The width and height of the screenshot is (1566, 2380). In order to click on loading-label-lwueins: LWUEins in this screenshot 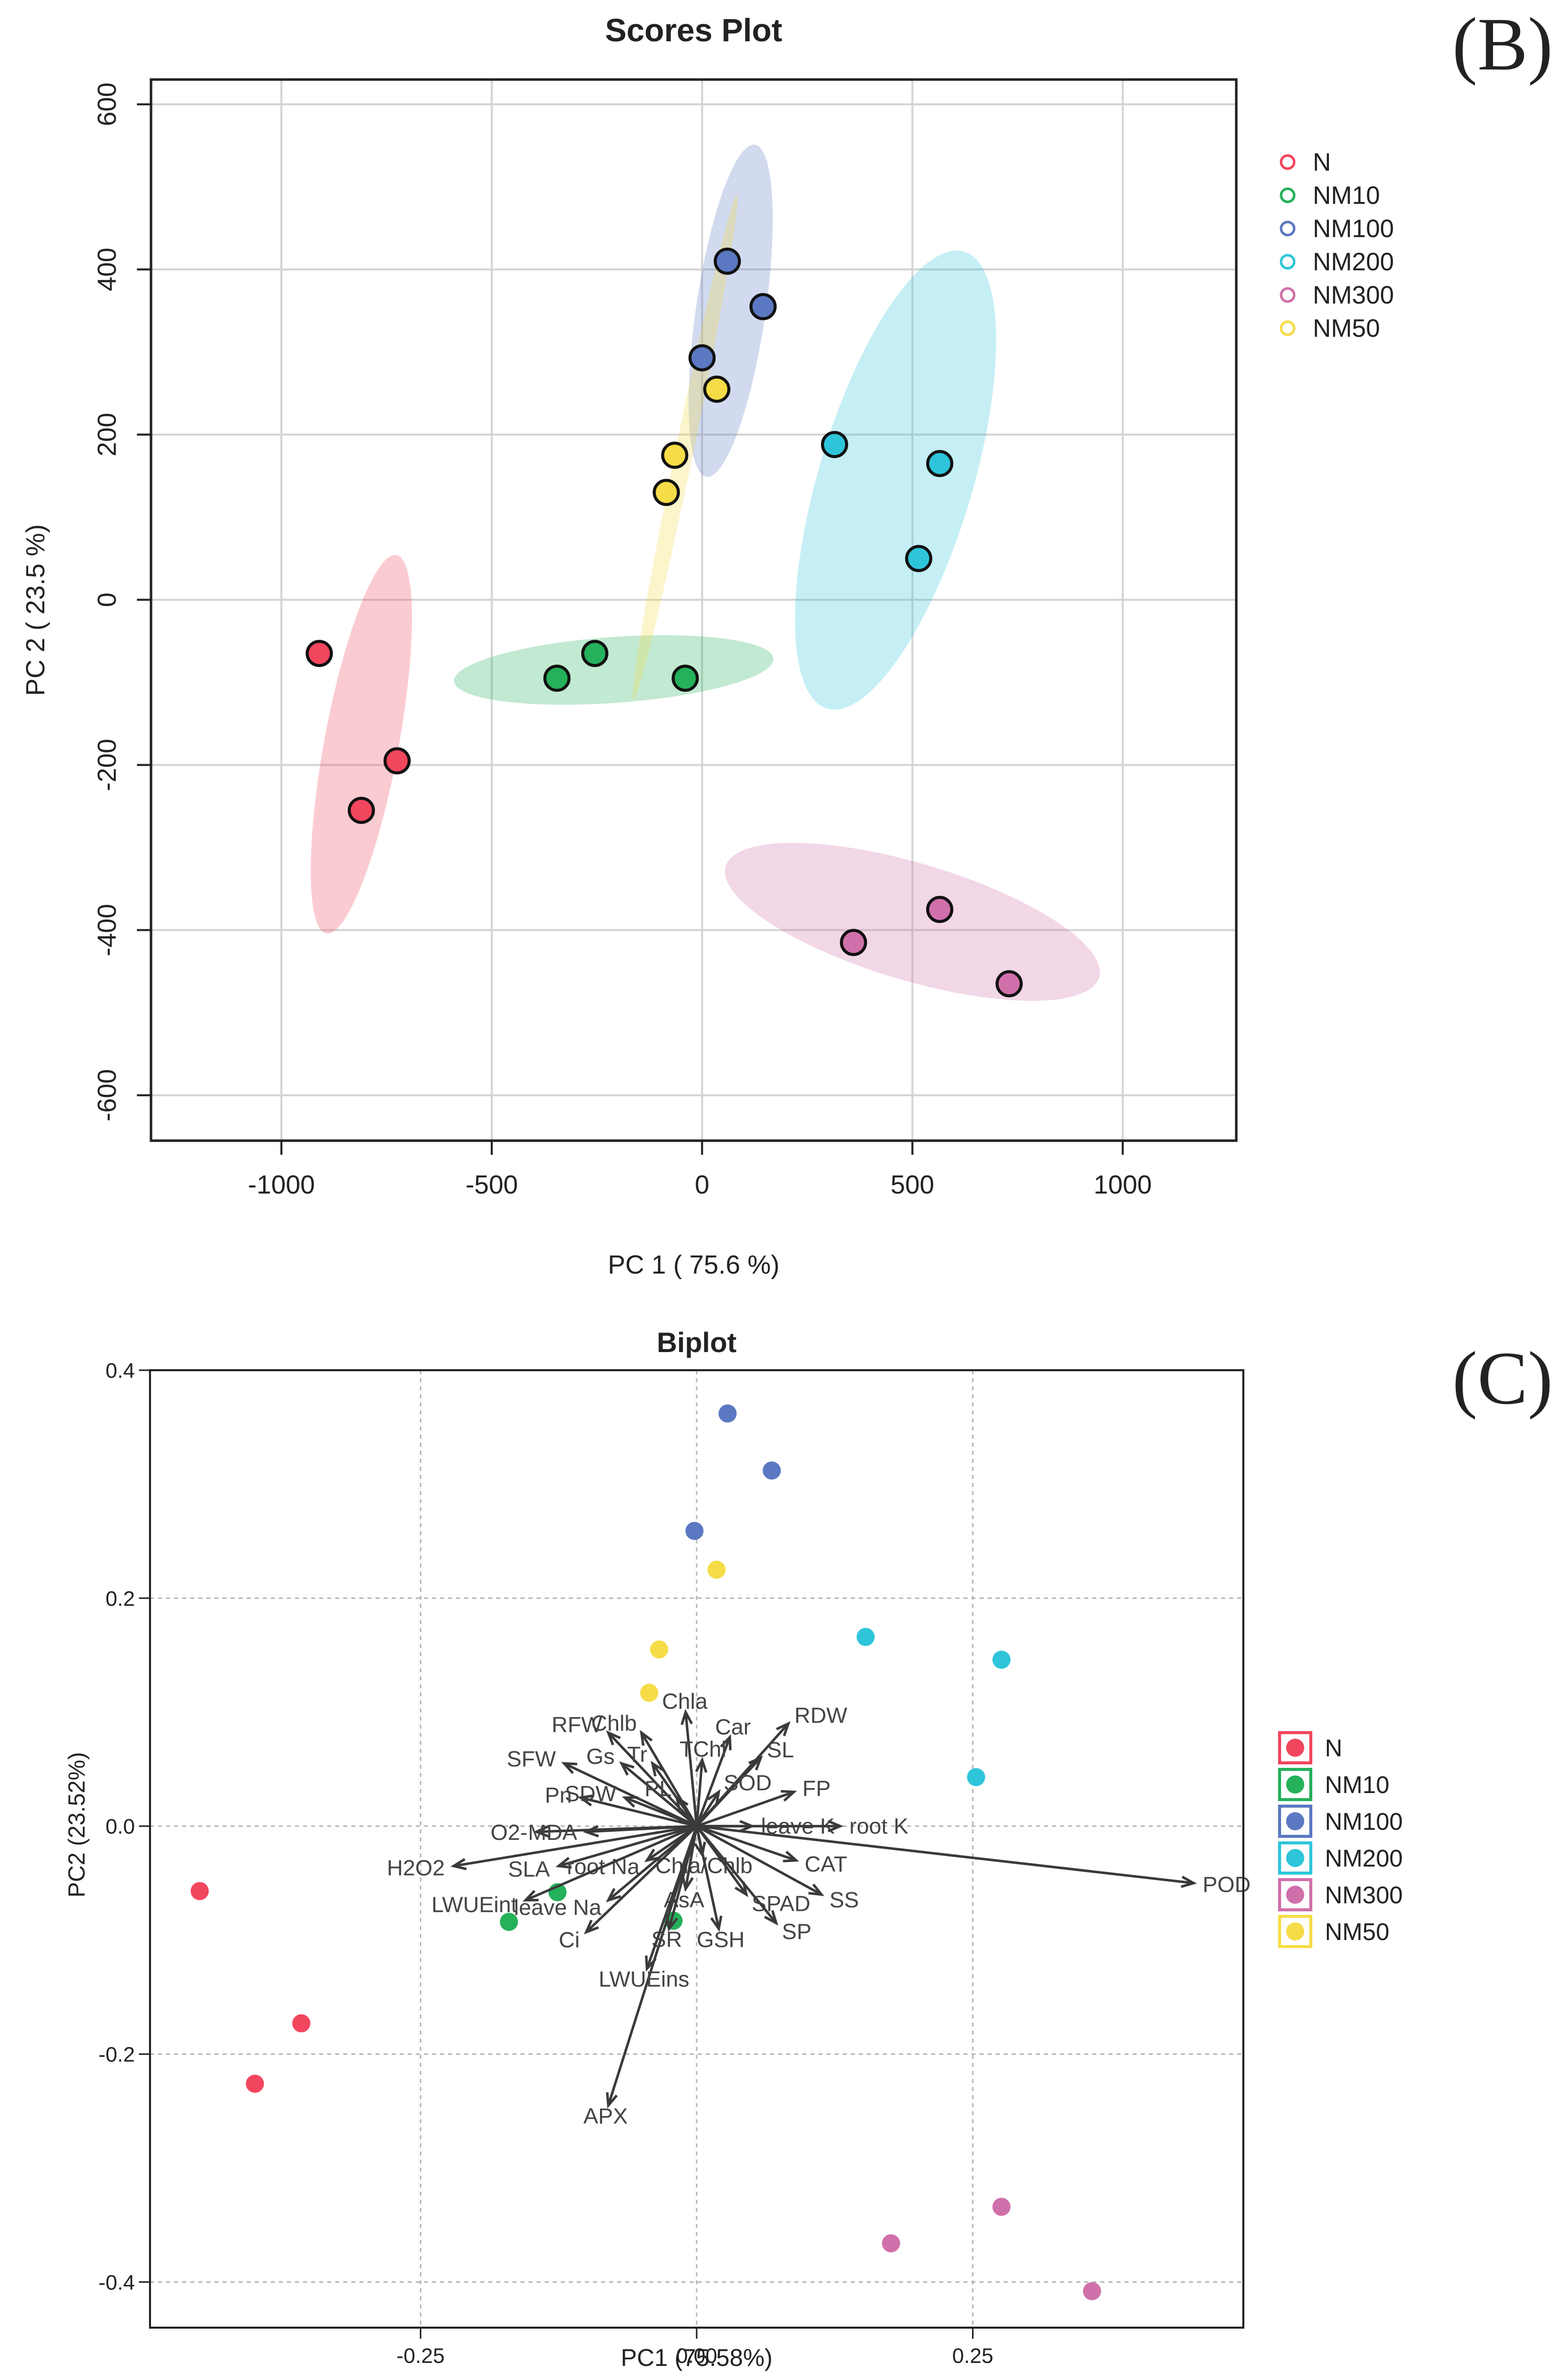, I will do `click(644, 1980)`.